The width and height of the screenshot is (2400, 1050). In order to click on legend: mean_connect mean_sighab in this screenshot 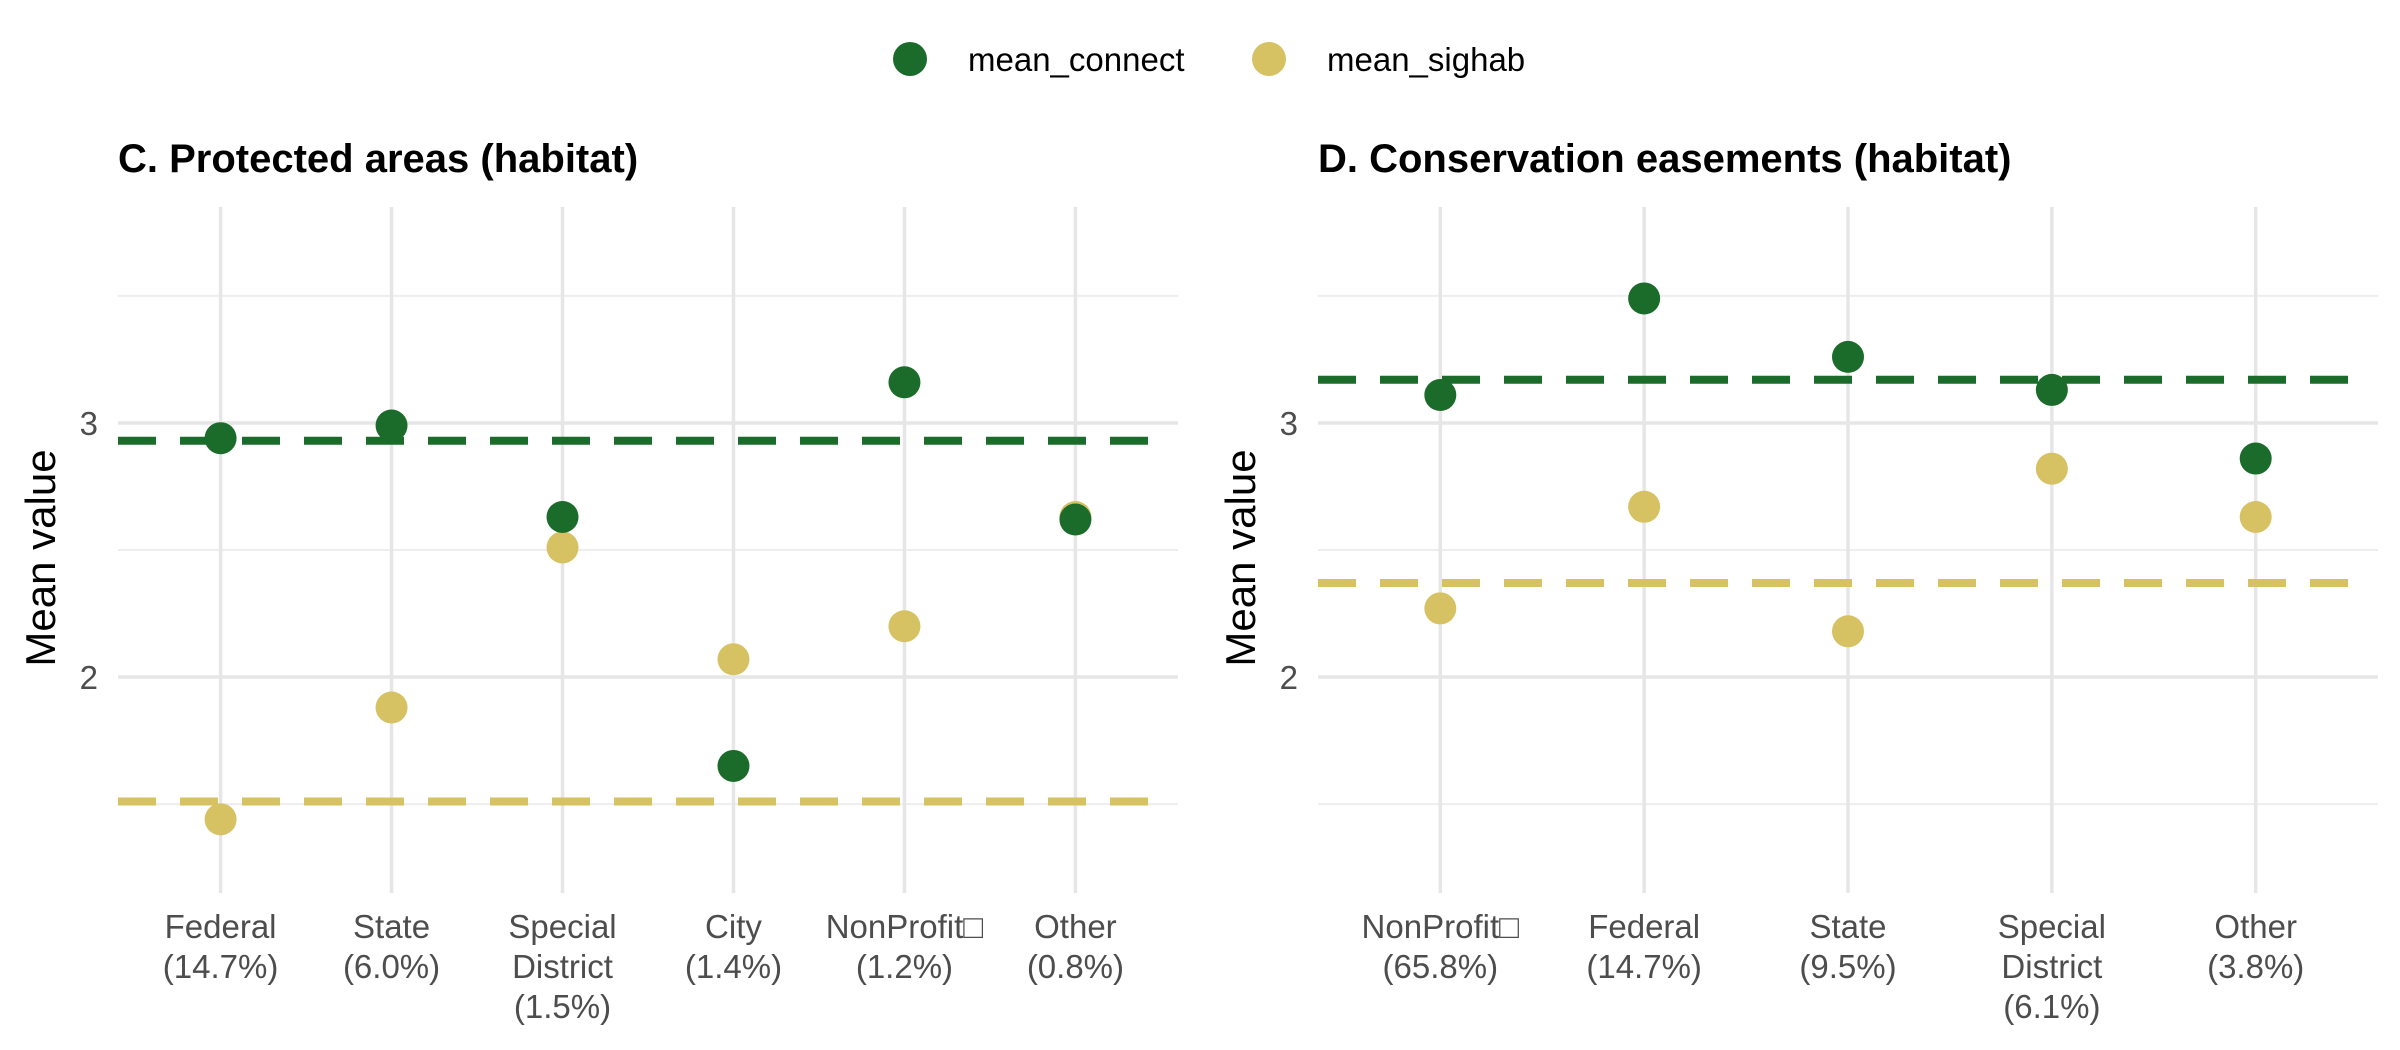, I will do `click(1209, 59)`.